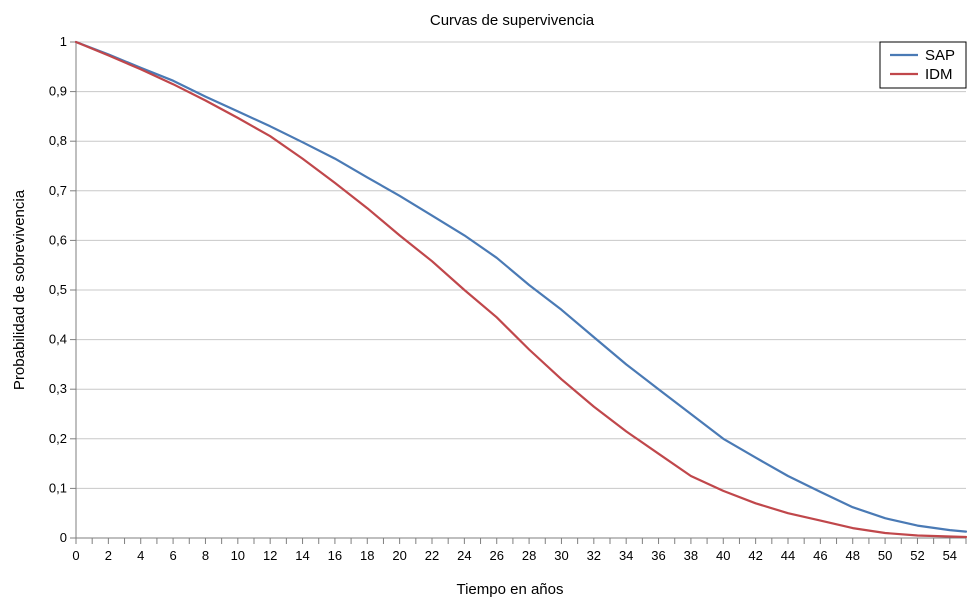  What do you see at coordinates (626, 555) in the screenshot?
I see `x-tick-label: 34` at bounding box center [626, 555].